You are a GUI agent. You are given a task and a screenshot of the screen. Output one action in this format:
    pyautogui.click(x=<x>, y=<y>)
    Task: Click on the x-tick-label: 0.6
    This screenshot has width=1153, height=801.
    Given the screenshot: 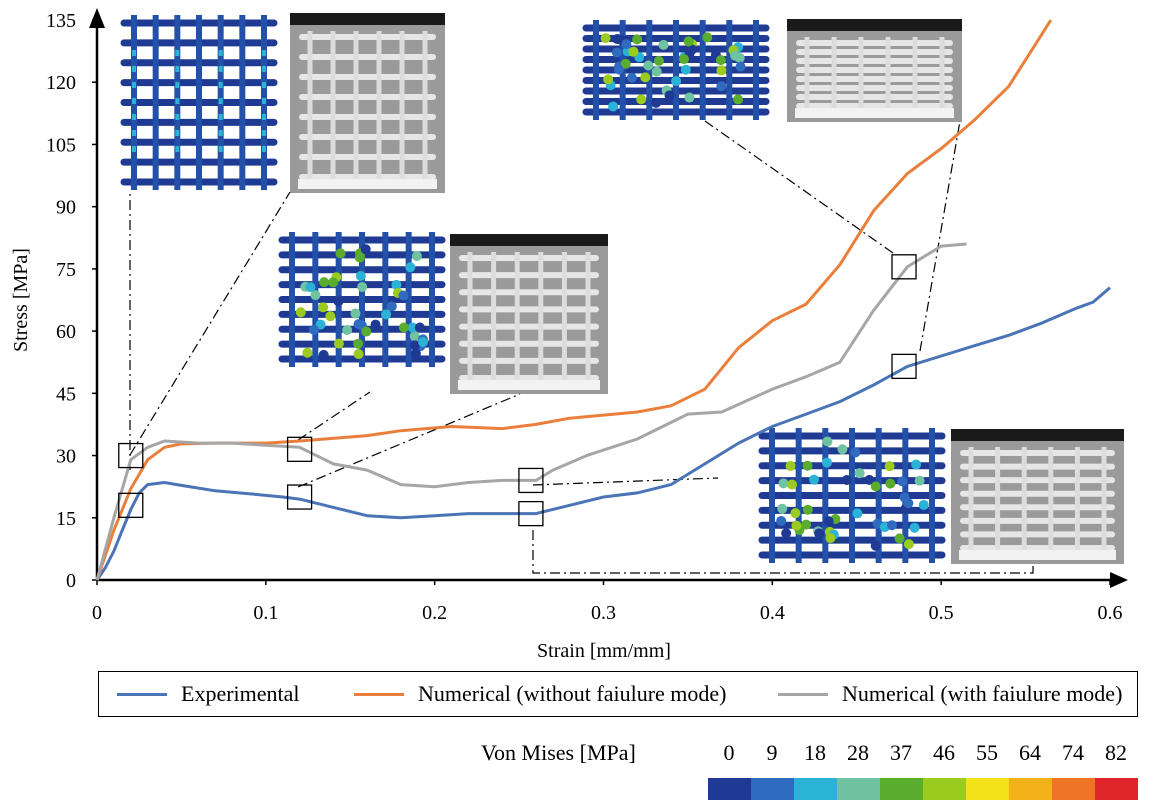 What is the action you would take?
    pyautogui.click(x=1110, y=613)
    